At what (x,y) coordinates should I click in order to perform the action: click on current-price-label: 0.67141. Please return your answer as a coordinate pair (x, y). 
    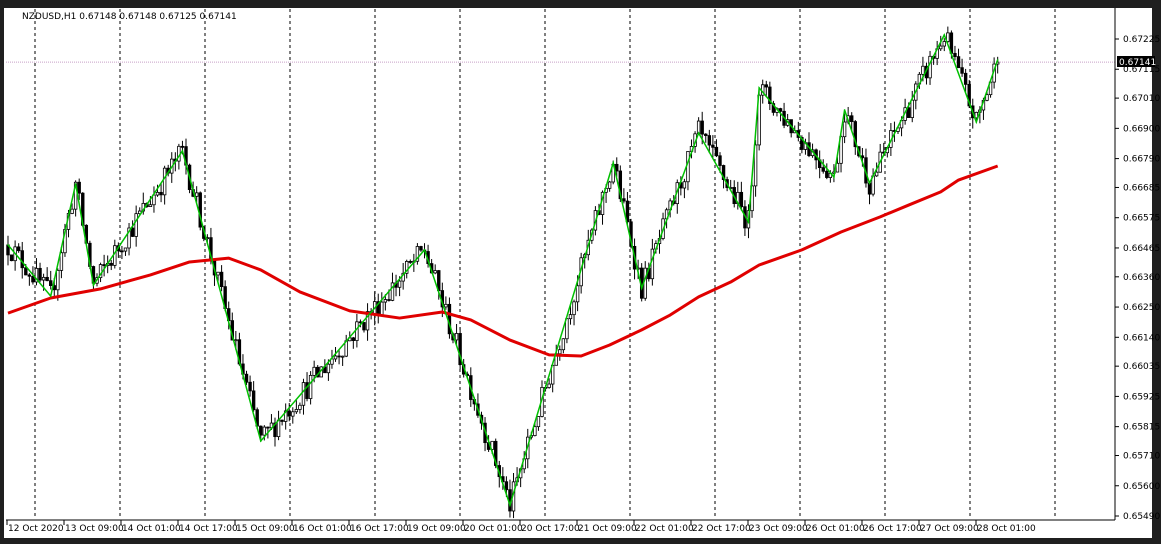
    Looking at the image, I should click on (1136, 62).